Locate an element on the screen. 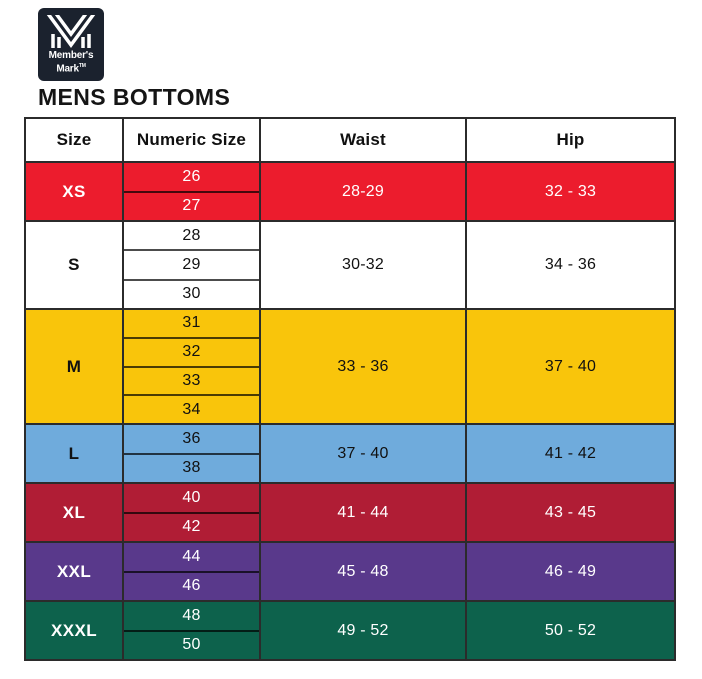 This screenshot has width=702, height=679. waist-range-cell: 41 - 44 is located at coordinates (362, 512).